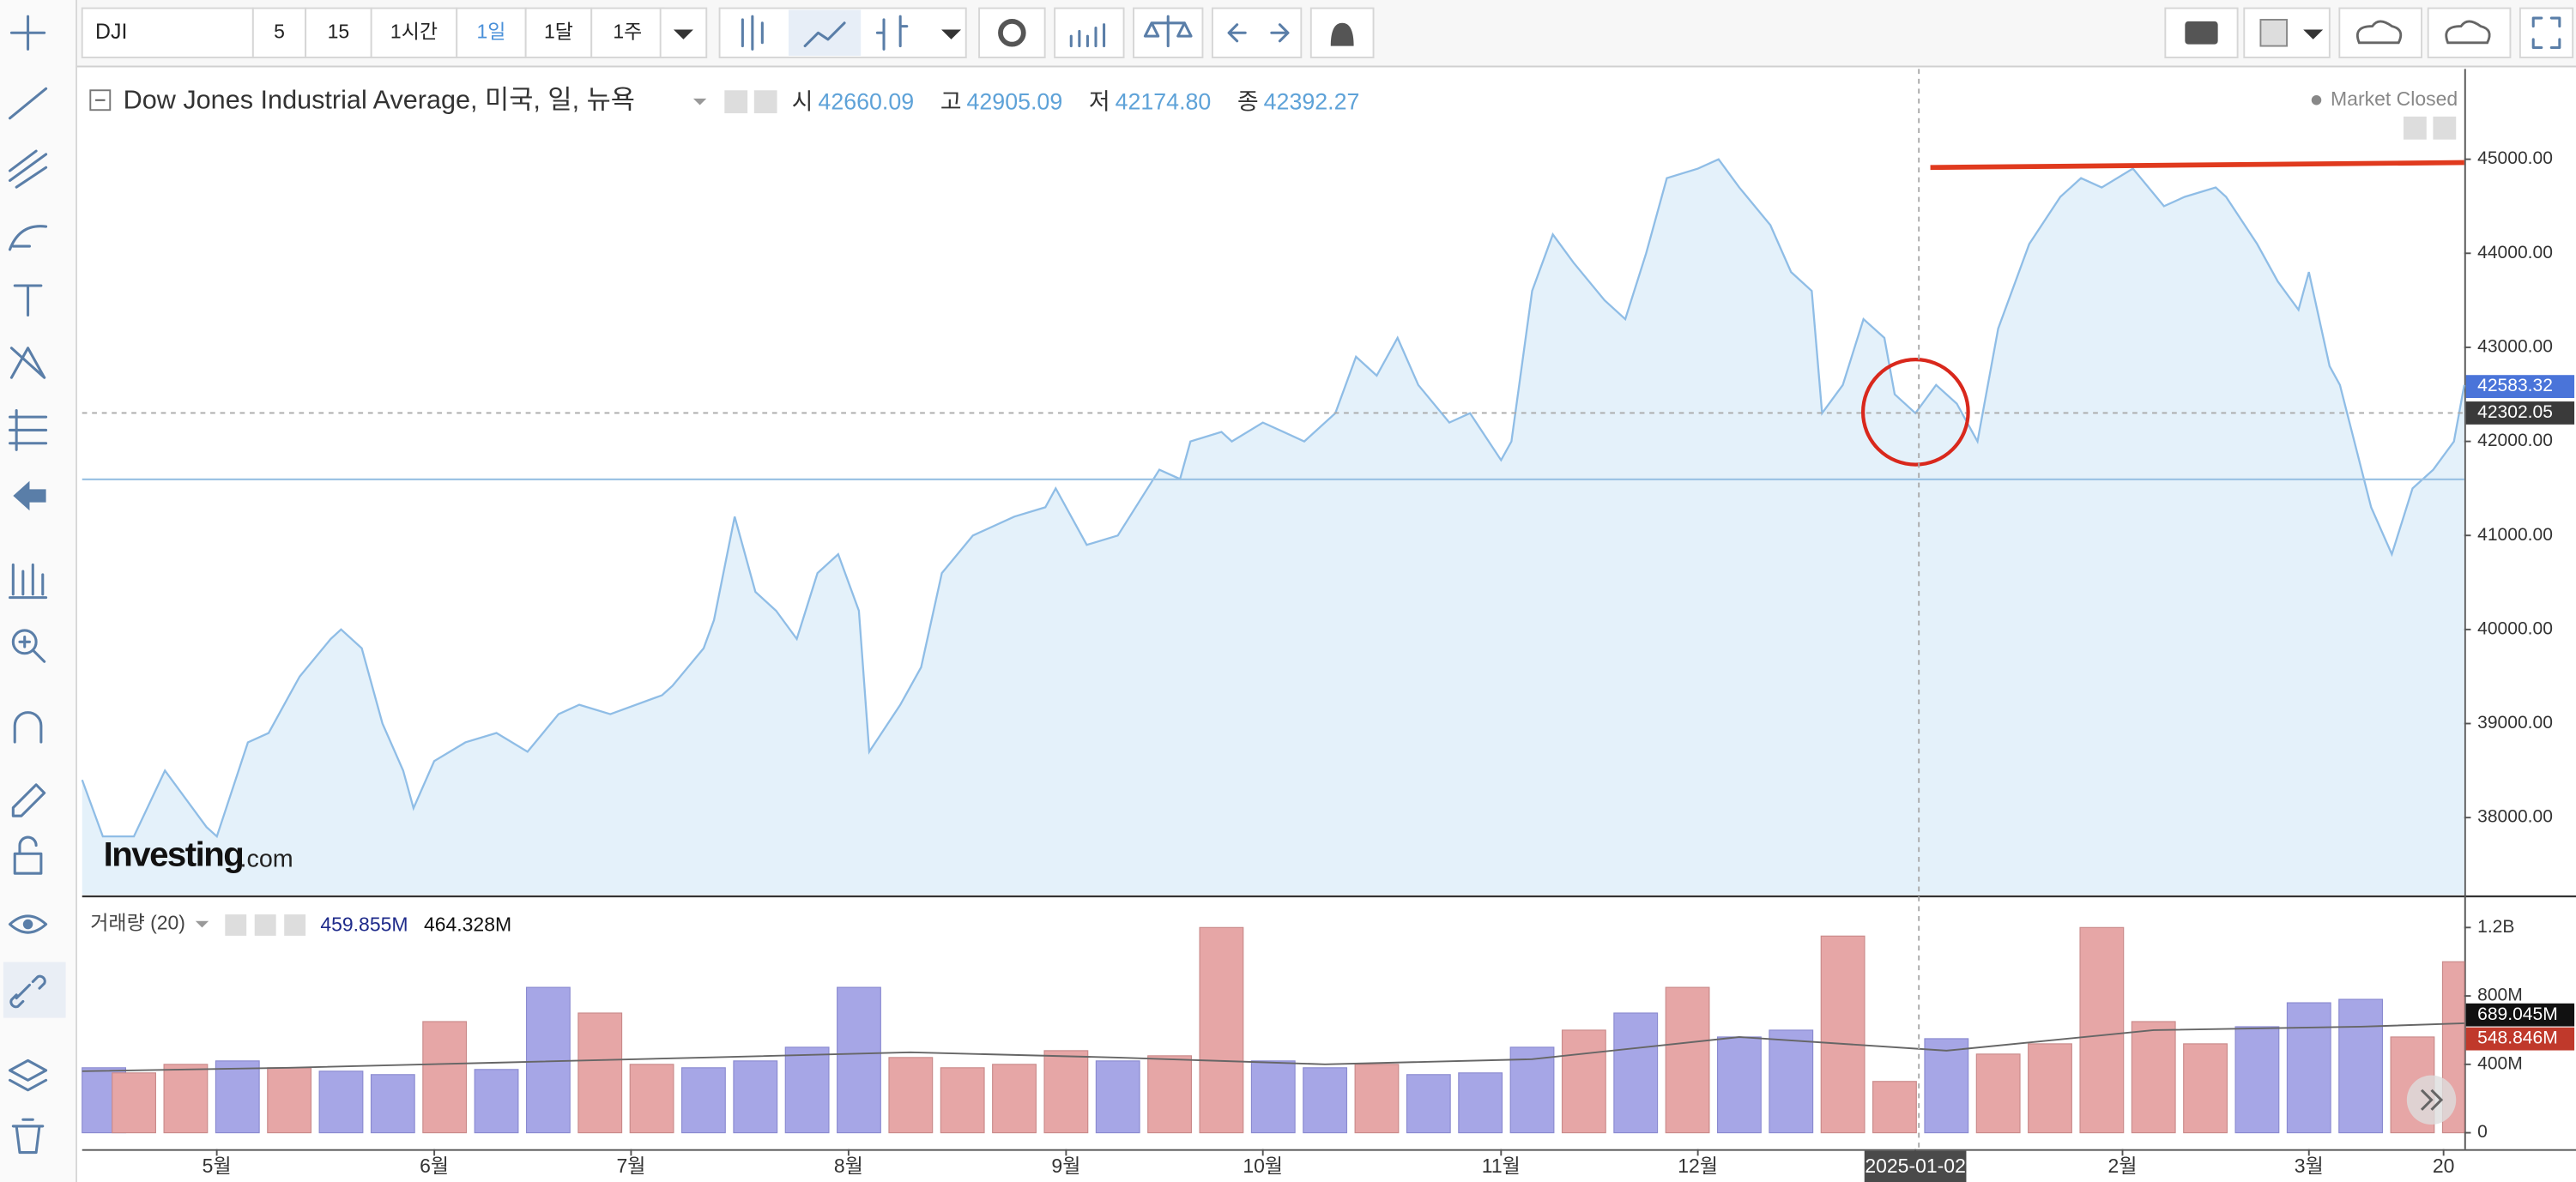  Describe the element at coordinates (1015, 102) in the screenshot. I see `ohlc-value: 42905.09` at that location.